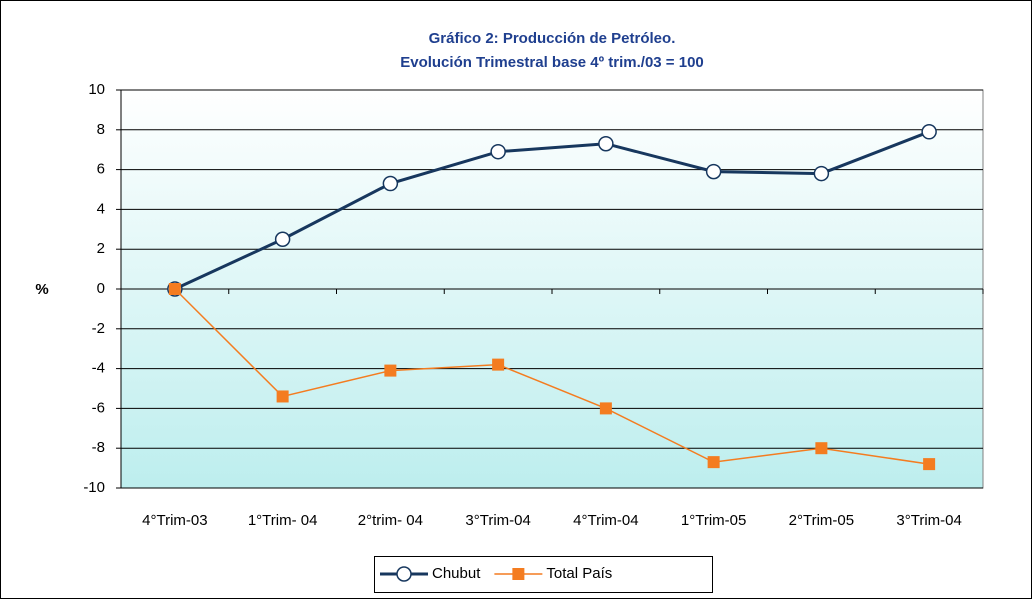  What do you see at coordinates (101, 208) in the screenshot?
I see `y-tick-label: 4` at bounding box center [101, 208].